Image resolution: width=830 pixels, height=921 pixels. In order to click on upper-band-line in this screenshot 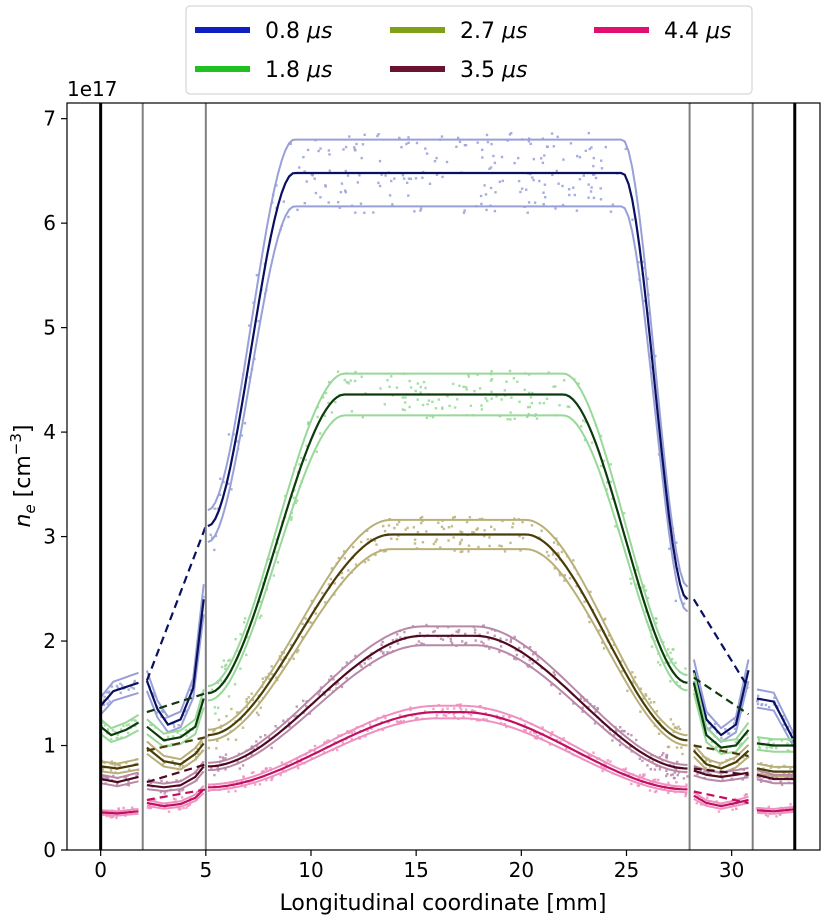, I will do `click(447, 627)`.